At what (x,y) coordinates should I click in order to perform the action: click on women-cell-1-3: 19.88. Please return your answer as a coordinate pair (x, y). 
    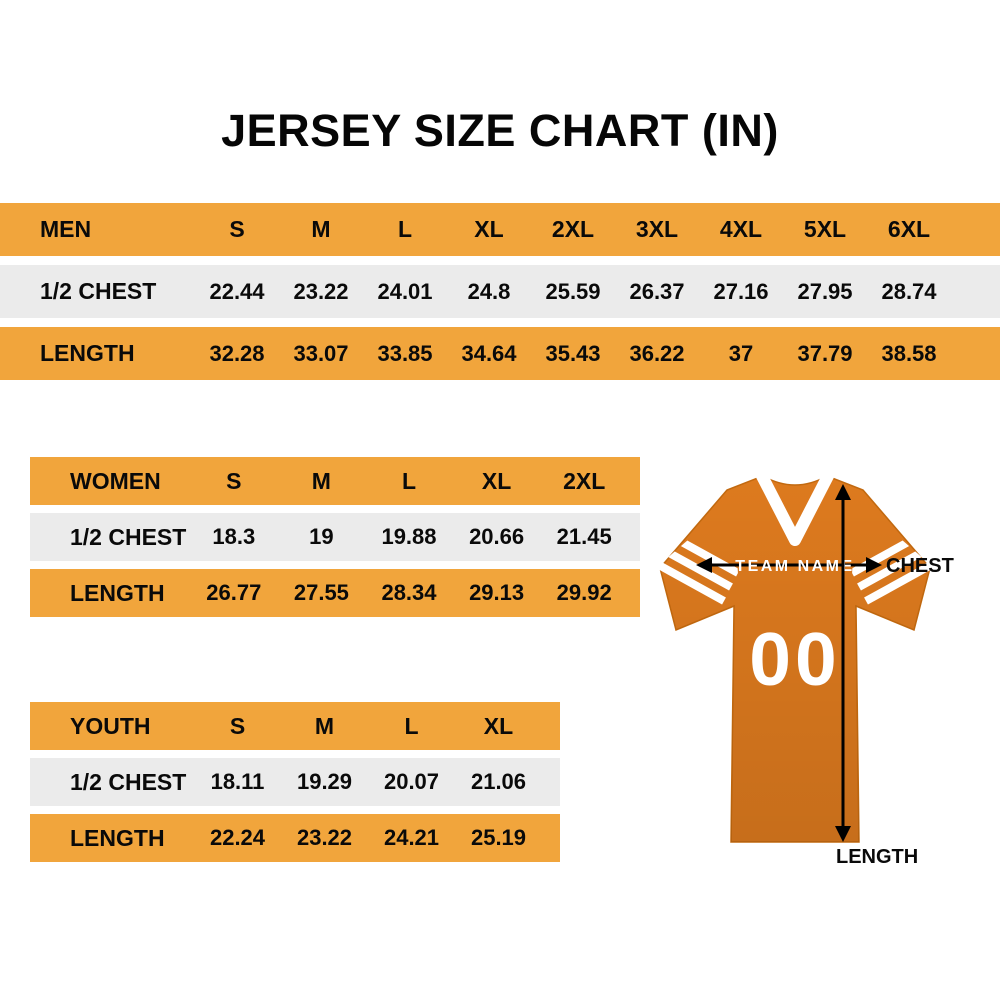
    Looking at the image, I should click on (409, 536).